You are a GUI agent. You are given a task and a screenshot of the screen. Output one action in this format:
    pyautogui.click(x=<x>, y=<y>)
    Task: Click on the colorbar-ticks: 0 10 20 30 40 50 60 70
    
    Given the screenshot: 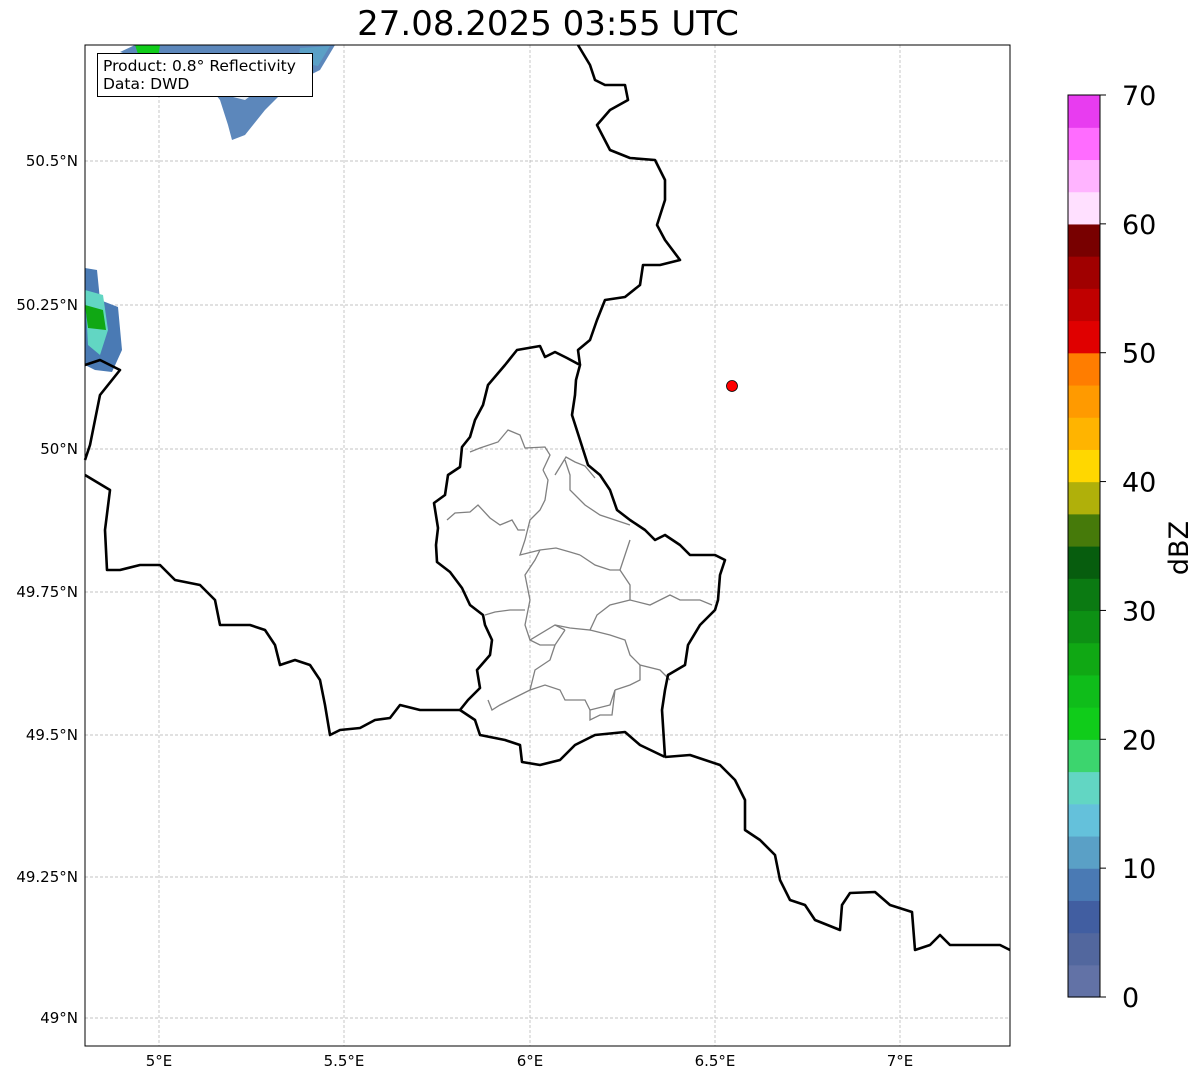 What is the action you would take?
    pyautogui.click(x=1128, y=547)
    